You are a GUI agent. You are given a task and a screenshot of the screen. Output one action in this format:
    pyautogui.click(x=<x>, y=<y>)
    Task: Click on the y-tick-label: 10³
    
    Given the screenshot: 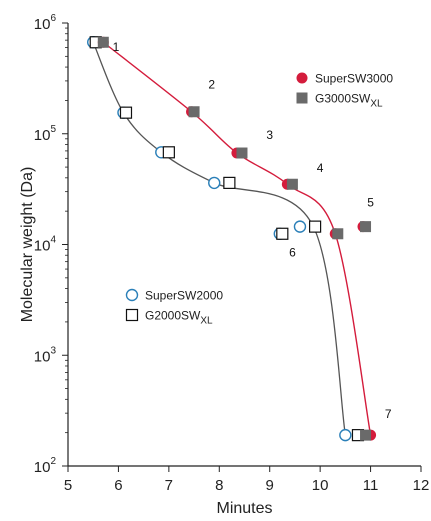 What is the action you would take?
    pyautogui.click(x=45, y=355)
    